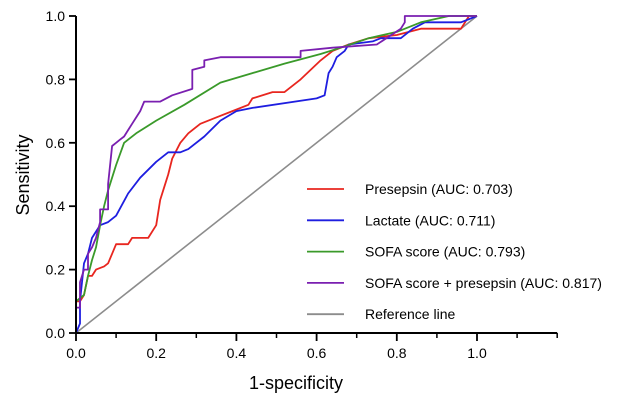 This screenshot has height=400, width=637. What do you see at coordinates (56, 333) in the screenshot?
I see `y-tick-label-0: 0.0` at bounding box center [56, 333].